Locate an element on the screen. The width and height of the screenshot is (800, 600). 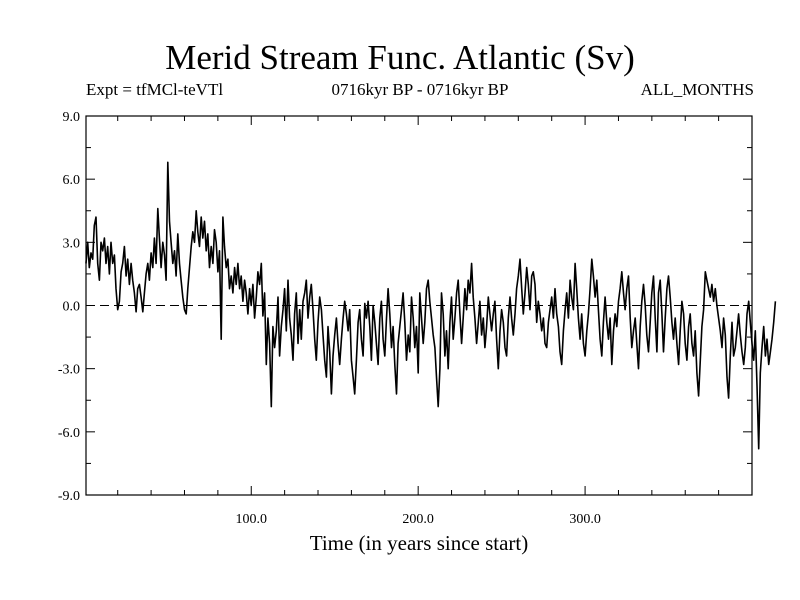
y-tick-label: -3.0 is located at coordinates (69, 370).